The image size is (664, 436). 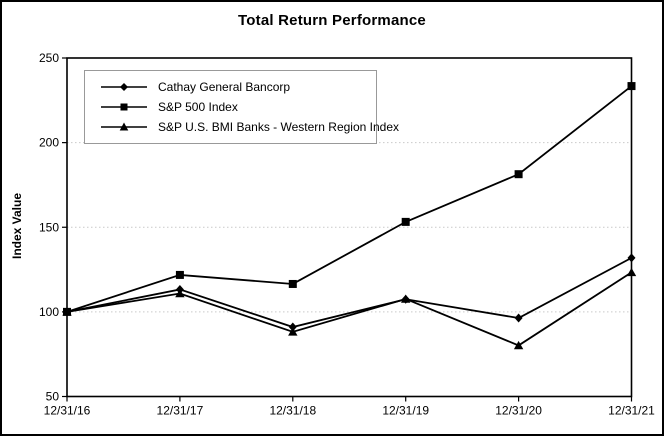 What do you see at coordinates (67, 411) in the screenshot?
I see `x-tick-label: 12/31/16` at bounding box center [67, 411].